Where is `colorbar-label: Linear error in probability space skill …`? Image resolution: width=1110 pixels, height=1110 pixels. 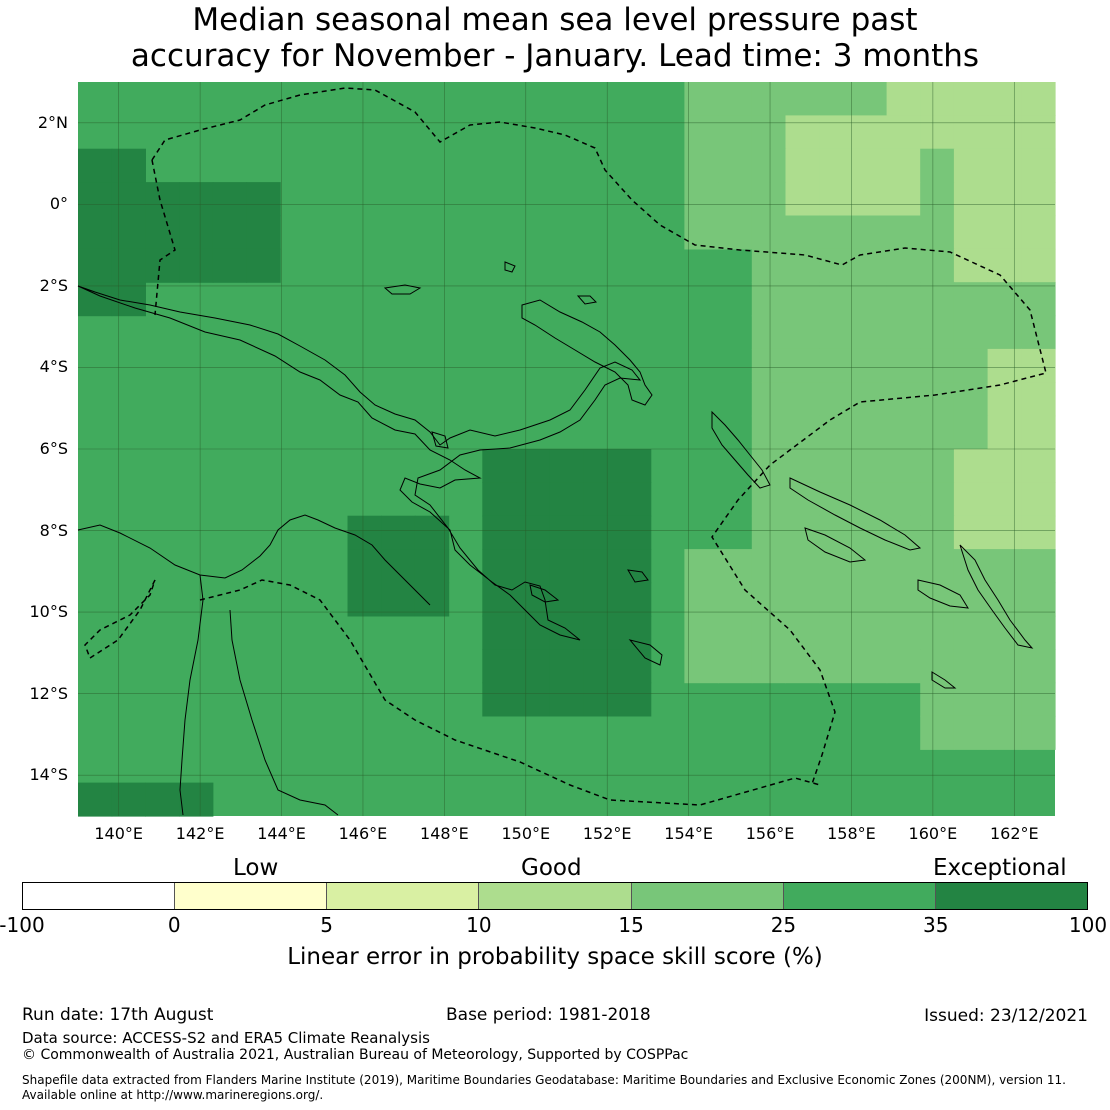 colorbar-label: Linear error in probability space skill … is located at coordinates (555, 957).